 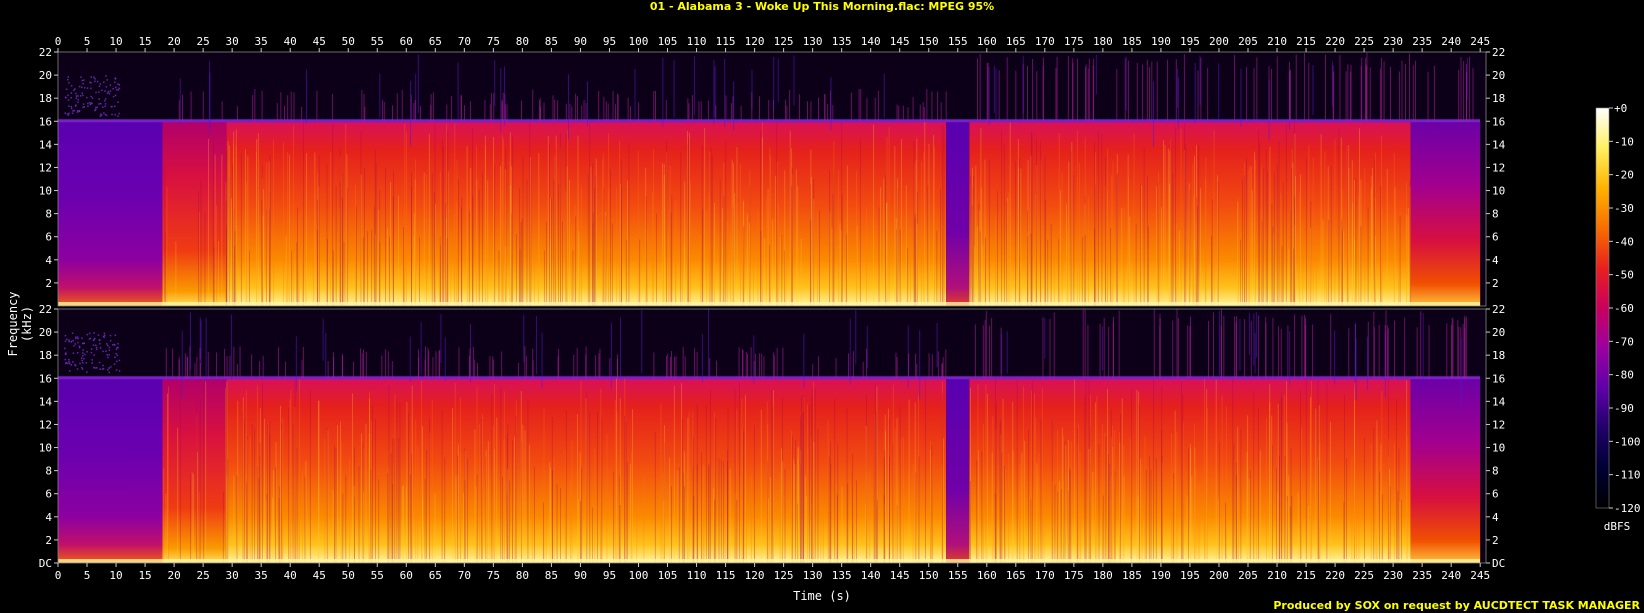 What do you see at coordinates (1219, 41) in the screenshot?
I see `x-tick-label-top: 200` at bounding box center [1219, 41].